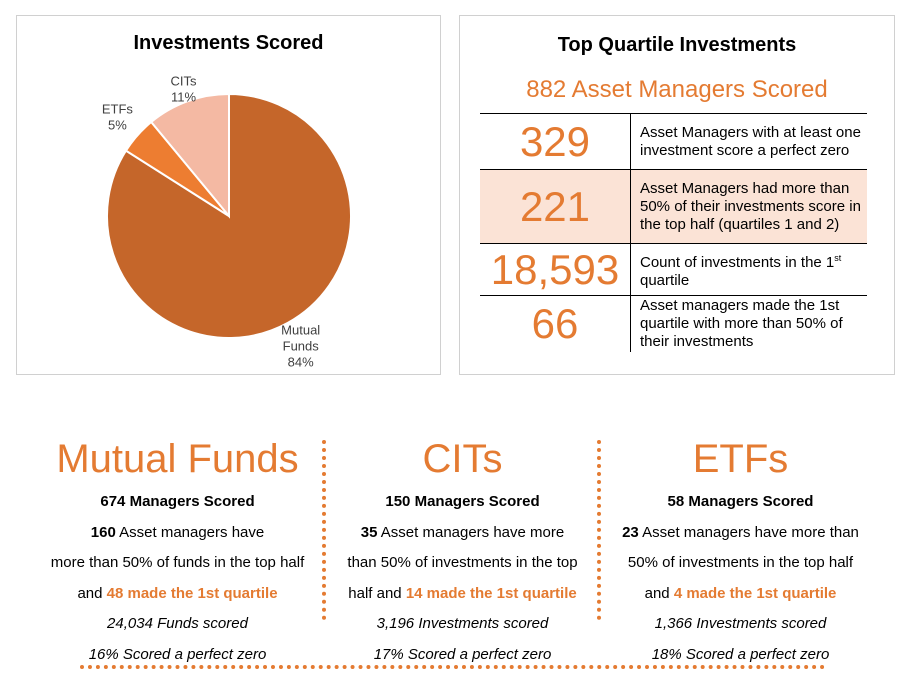  What do you see at coordinates (555, 141) in the screenshot?
I see `stat-number: 329` at bounding box center [555, 141].